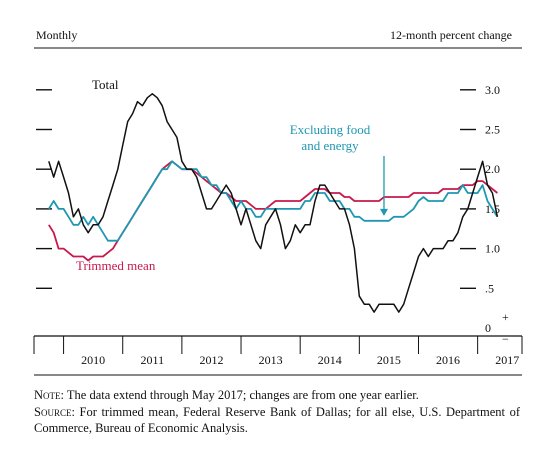 This screenshot has width=534, height=476. I want to click on y-tick-label: 2.0, so click(492, 169).